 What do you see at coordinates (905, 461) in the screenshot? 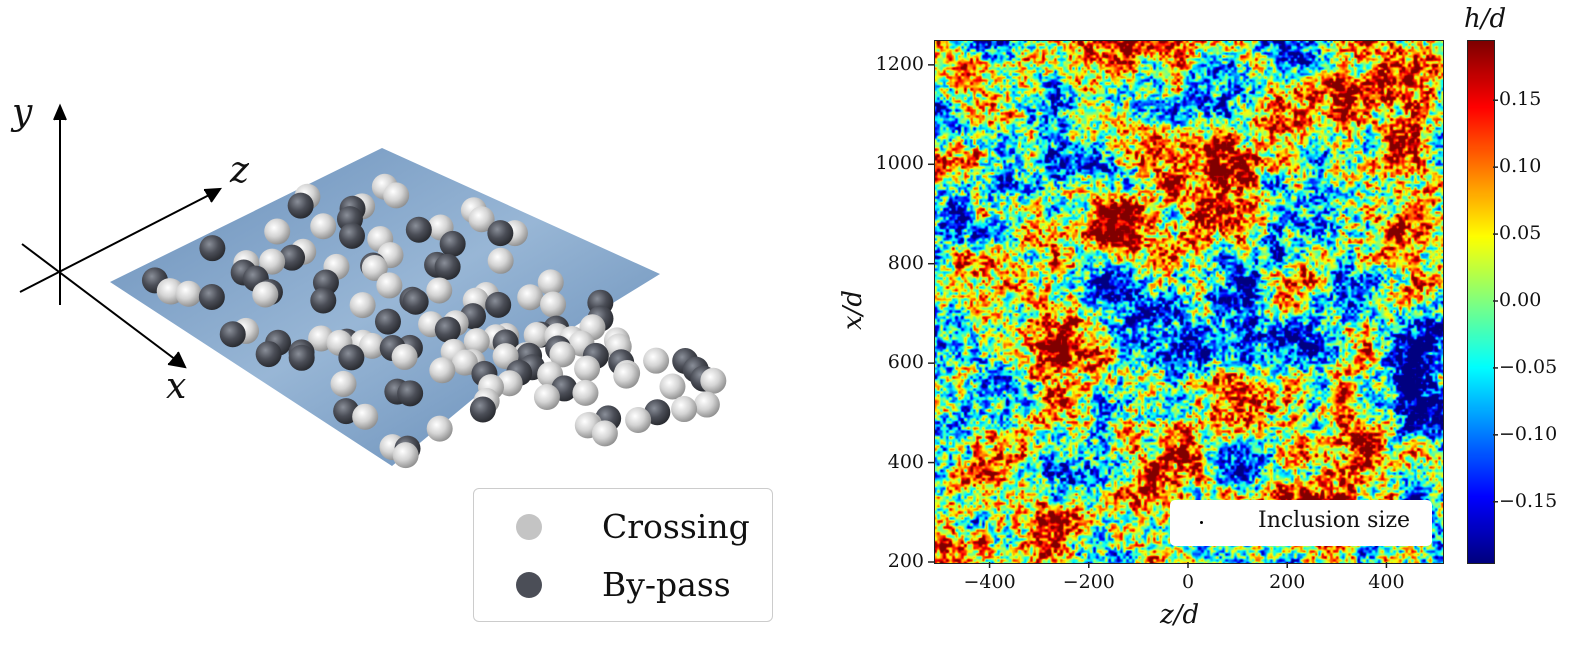
I see `y-tick-label: 400` at bounding box center [905, 461].